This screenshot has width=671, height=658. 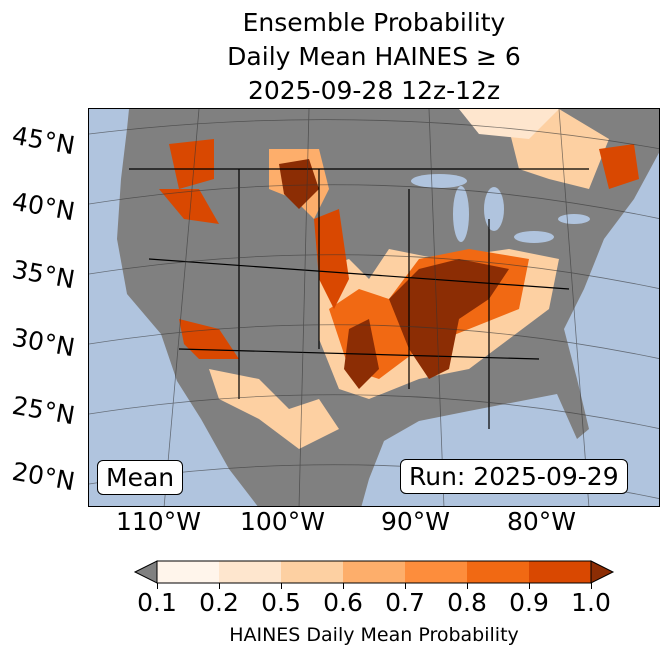 What do you see at coordinates (145, 572) in the screenshot?
I see `colorbar-under-arrow` at bounding box center [145, 572].